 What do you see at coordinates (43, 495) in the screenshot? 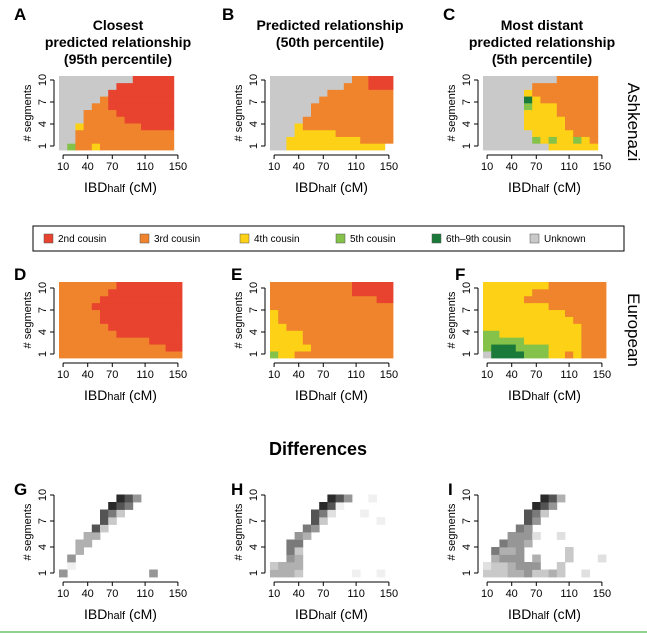
I see `y-tick-label: 10` at bounding box center [43, 495].